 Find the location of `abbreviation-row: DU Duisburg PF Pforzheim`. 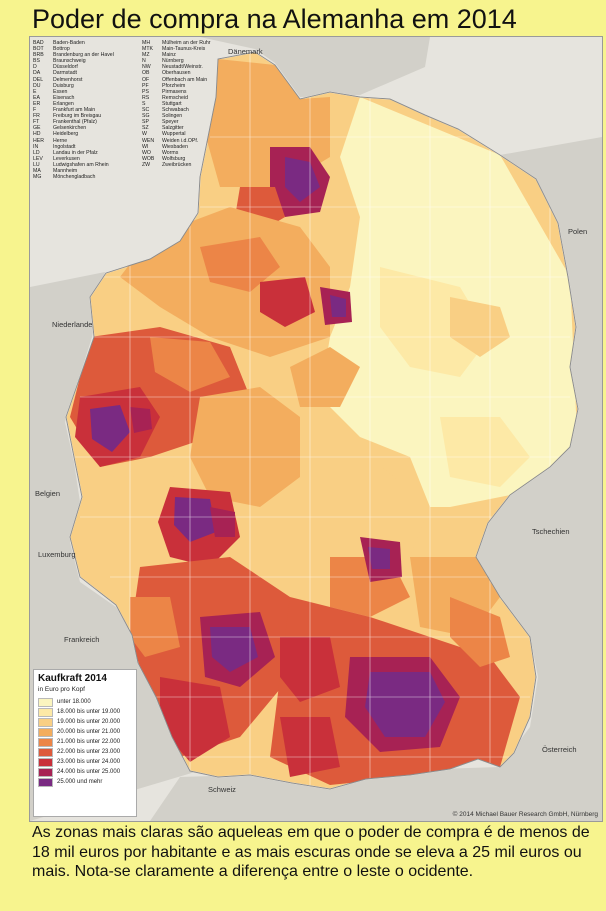

abbreviation-row: DU Duisburg PF Pforzheim is located at coordinates (142, 86).